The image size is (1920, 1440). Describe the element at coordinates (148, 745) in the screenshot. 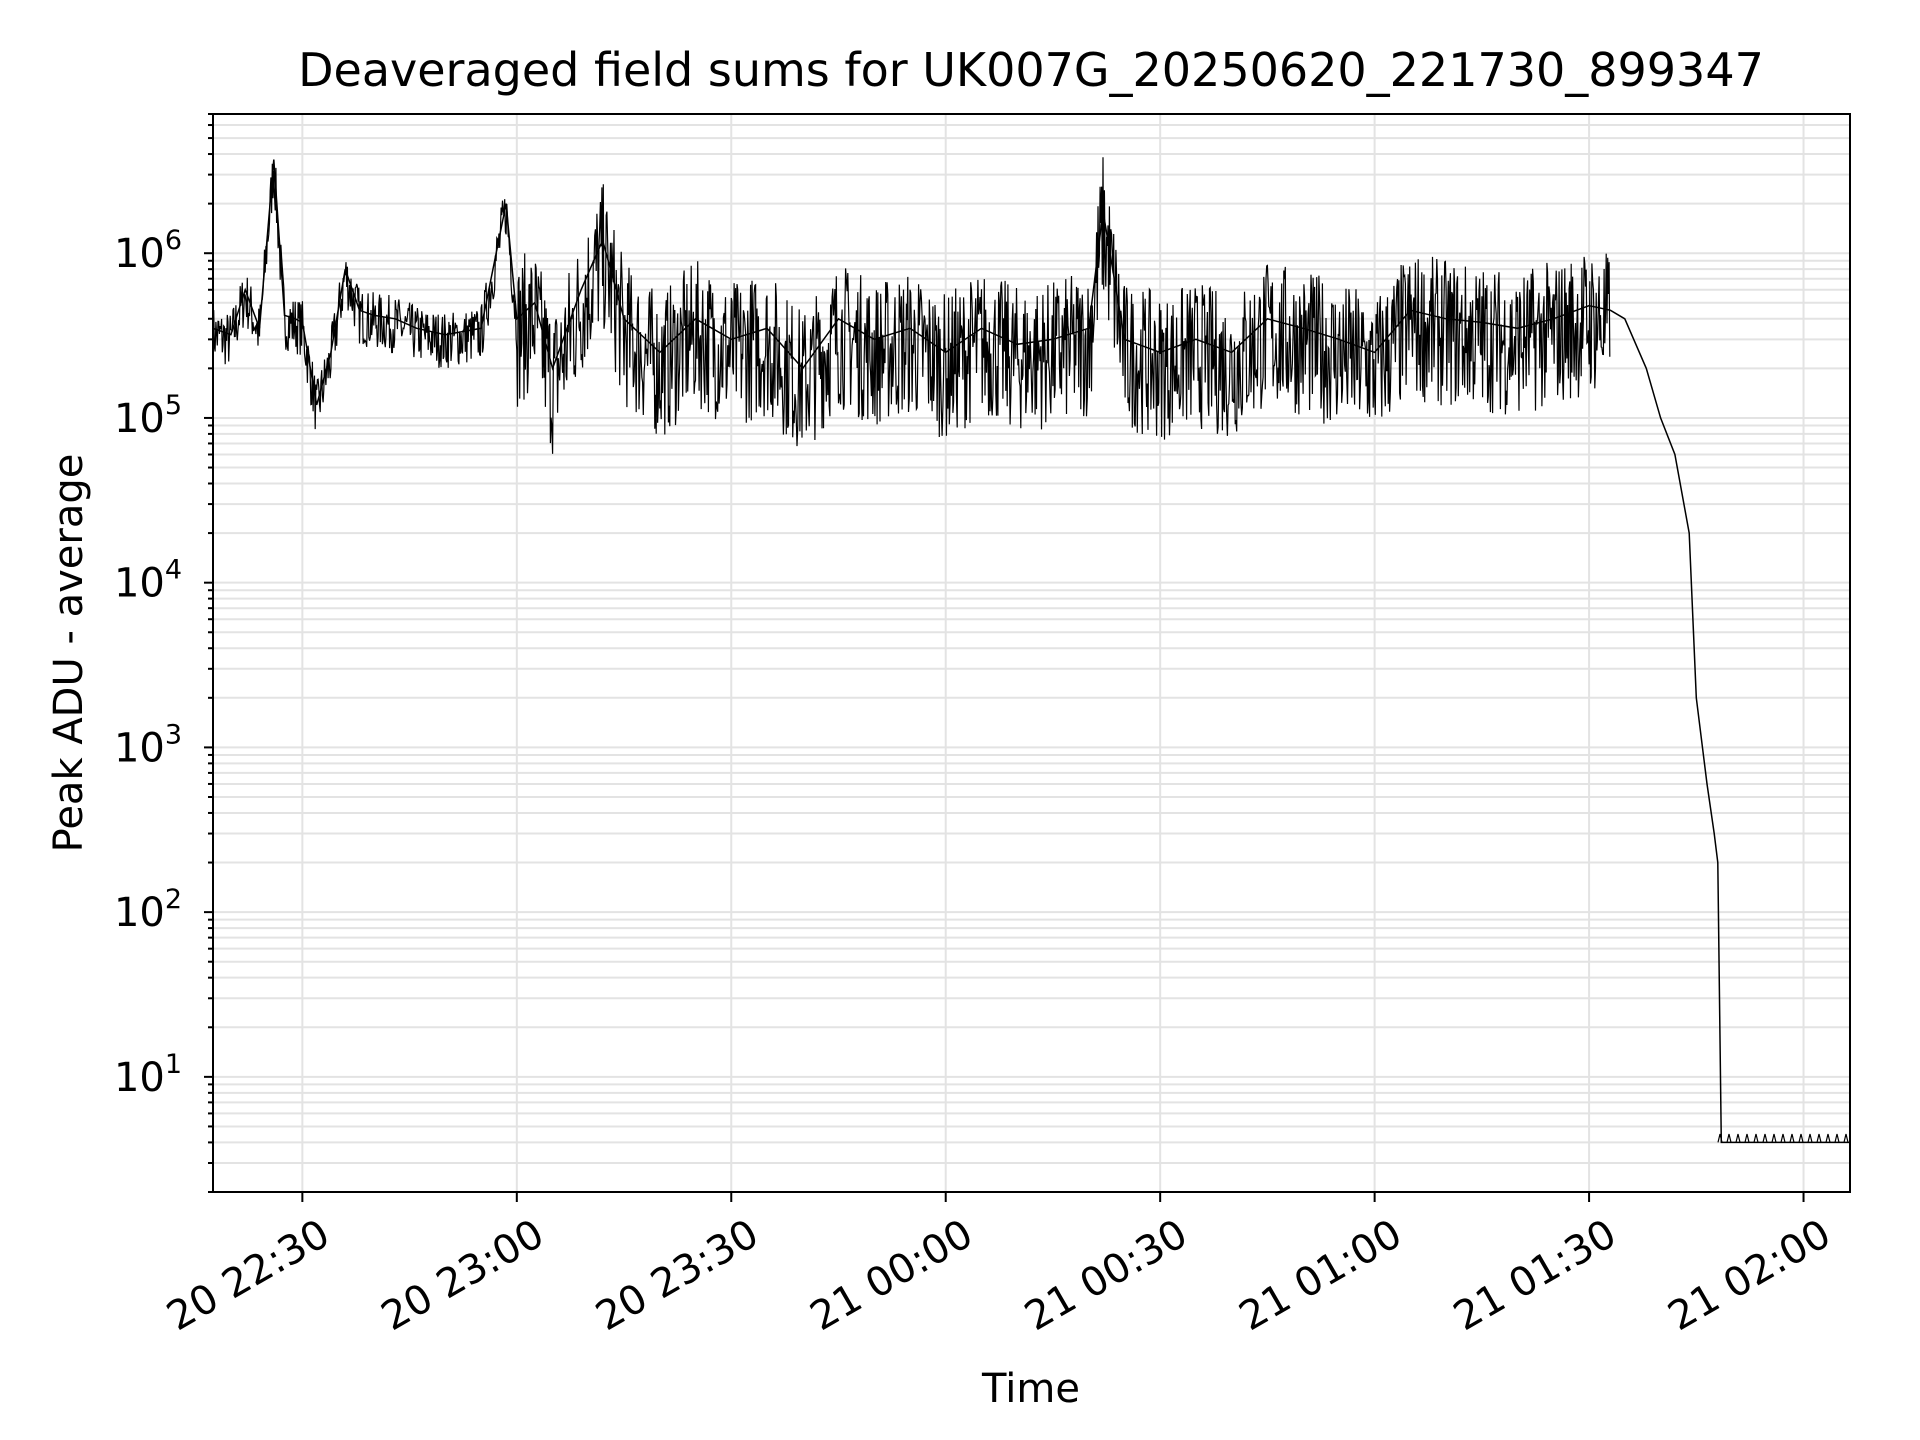

I see `y-tick-label: 10³` at that location.